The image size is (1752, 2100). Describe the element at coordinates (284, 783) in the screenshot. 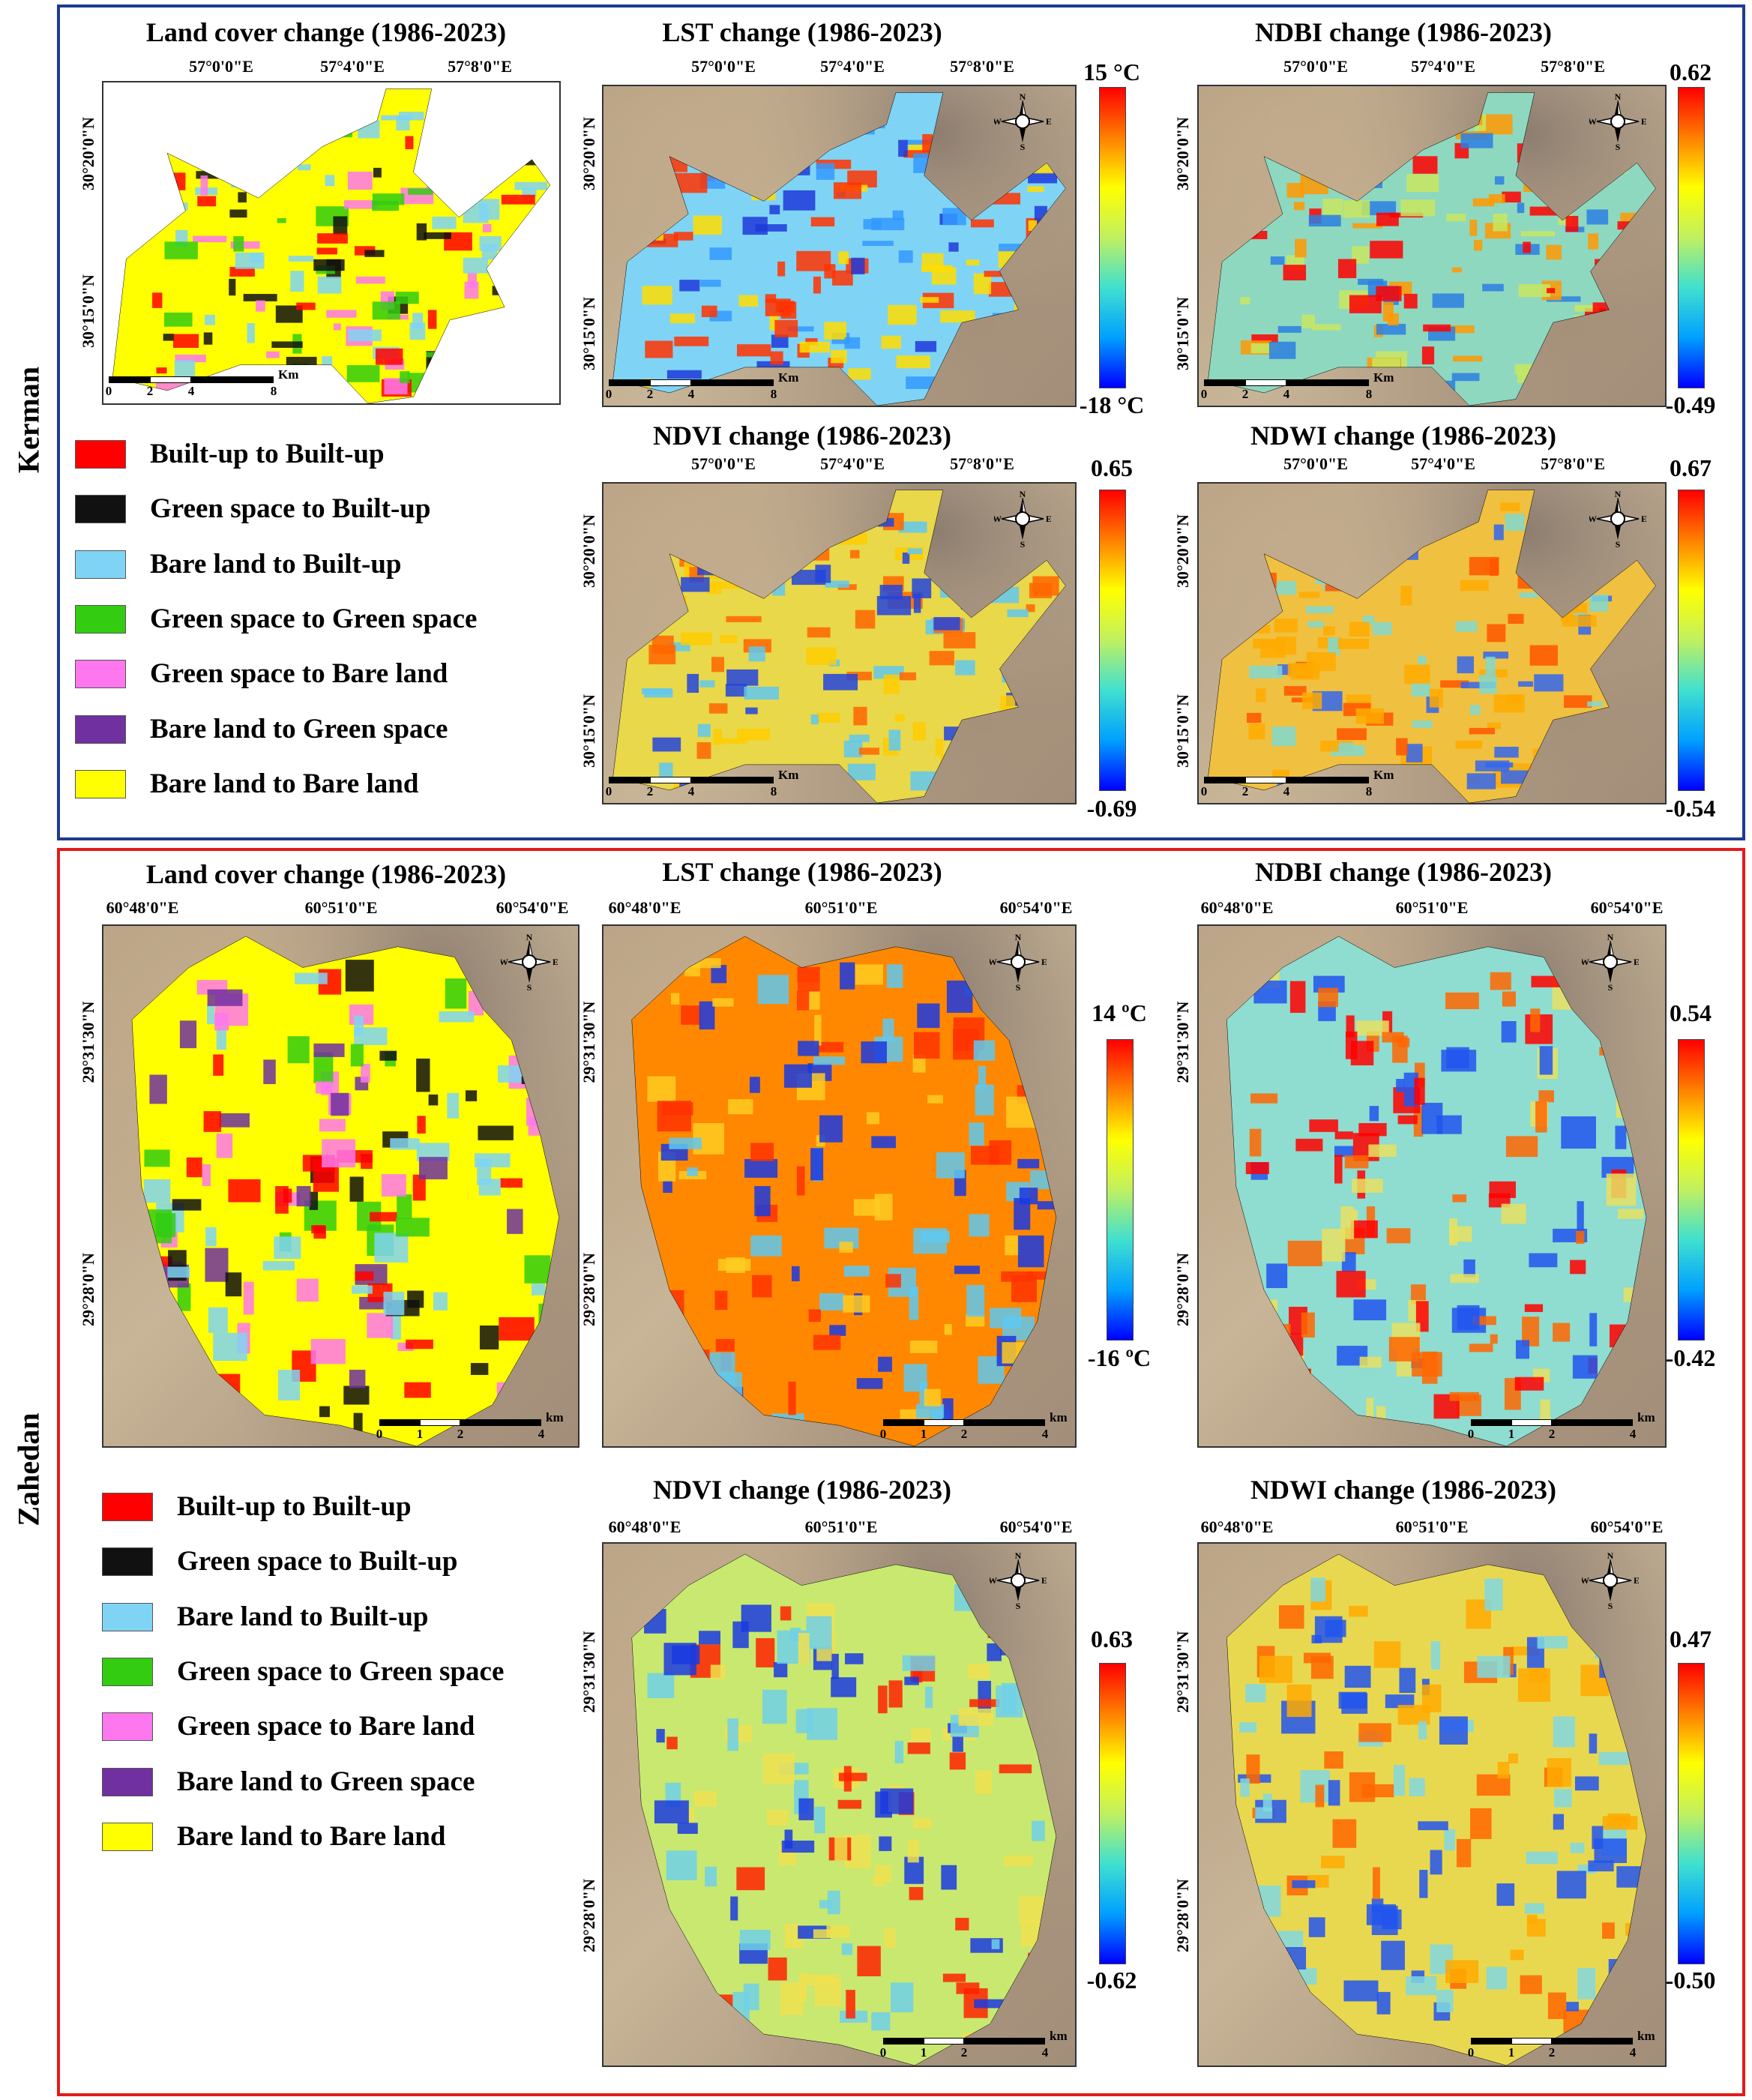

I see `legend-label: Bare land to Bare land` at that location.